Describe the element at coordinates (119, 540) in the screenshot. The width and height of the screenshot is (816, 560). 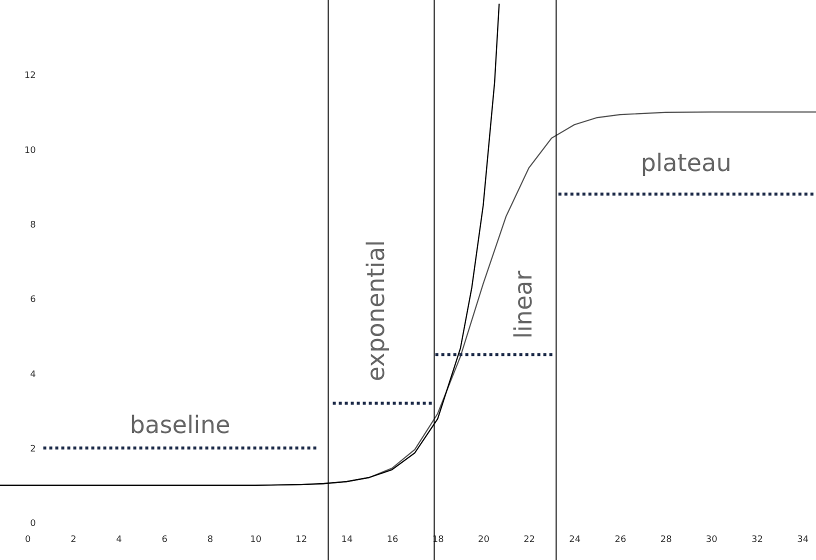
I see `x-tick-label: 4` at that location.